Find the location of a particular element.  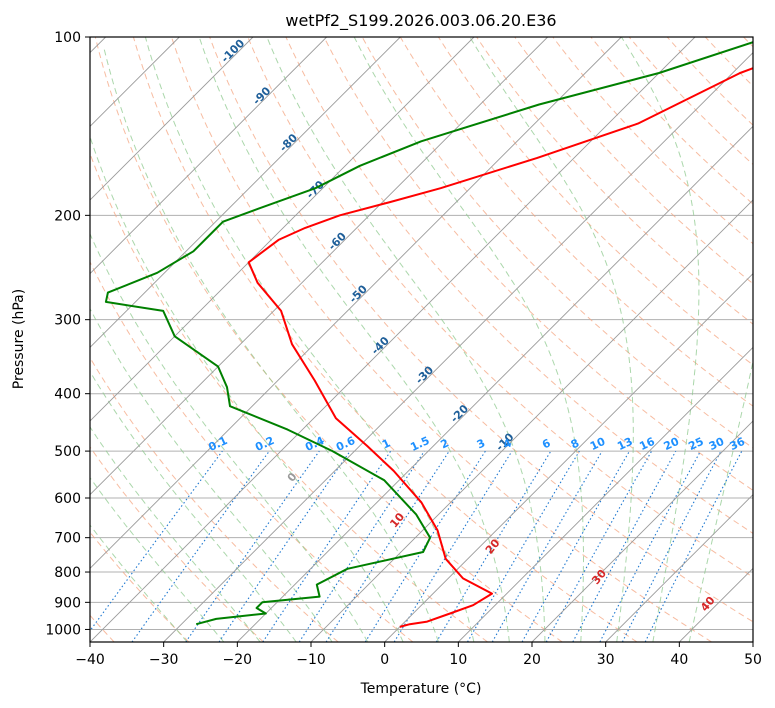

x-tick-label: 40 is located at coordinates (679, 660).